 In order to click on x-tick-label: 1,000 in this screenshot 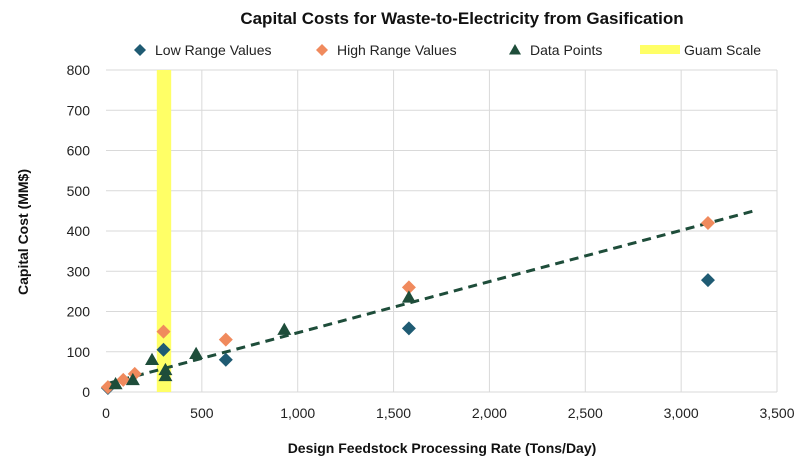, I will do `click(297, 413)`.